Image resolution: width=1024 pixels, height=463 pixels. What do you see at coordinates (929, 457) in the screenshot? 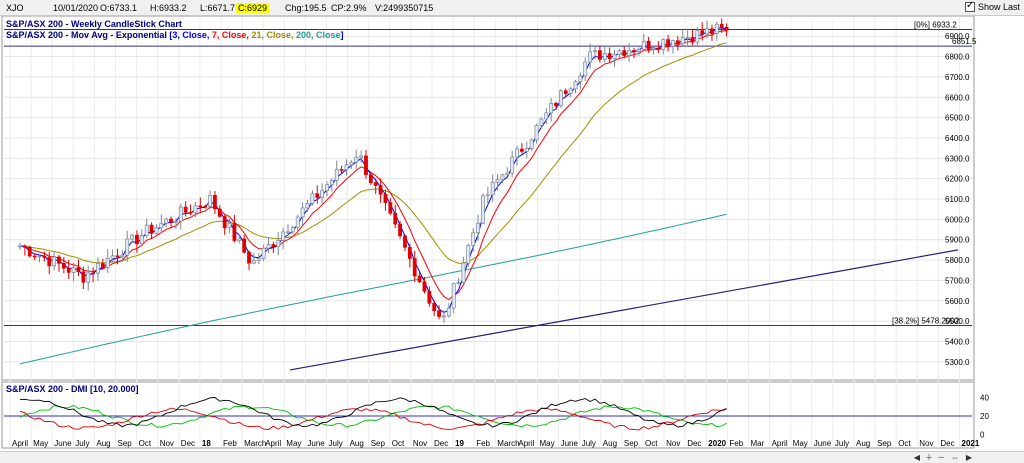
I see `zoom-in-icon: ＋` at bounding box center [929, 457].